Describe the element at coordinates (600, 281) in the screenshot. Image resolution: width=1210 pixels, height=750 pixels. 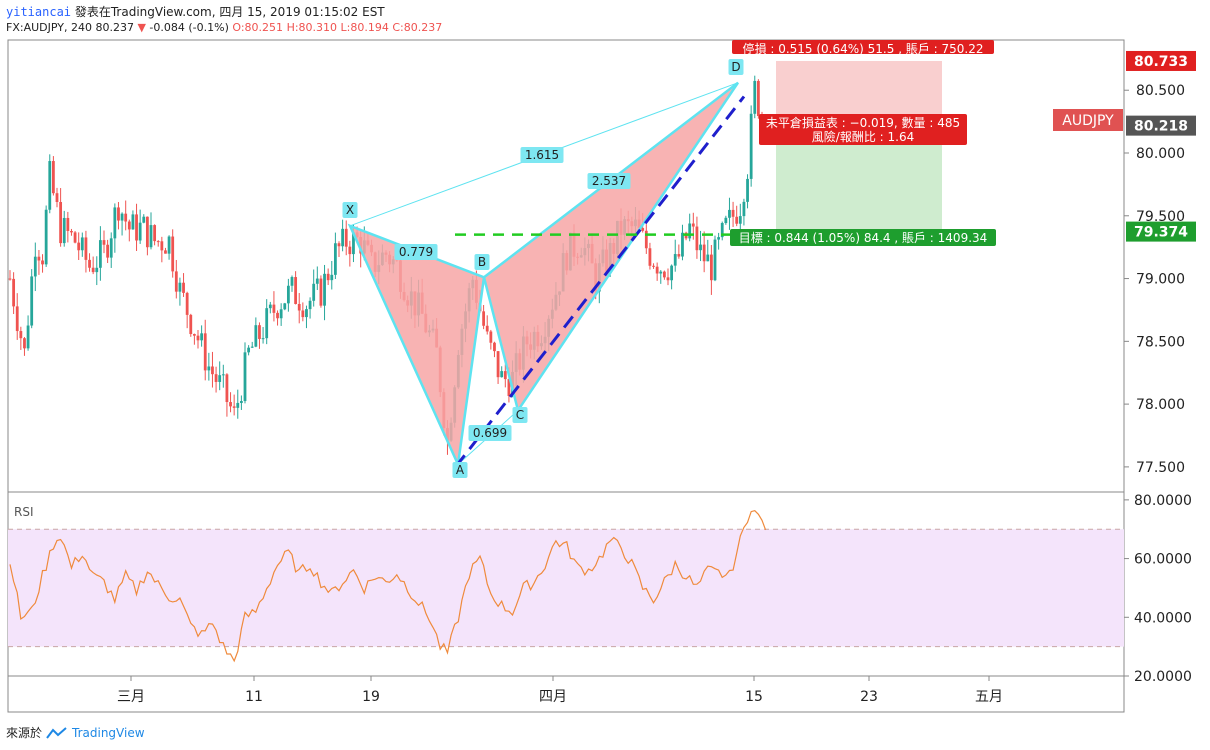
I see `trend-line` at that location.